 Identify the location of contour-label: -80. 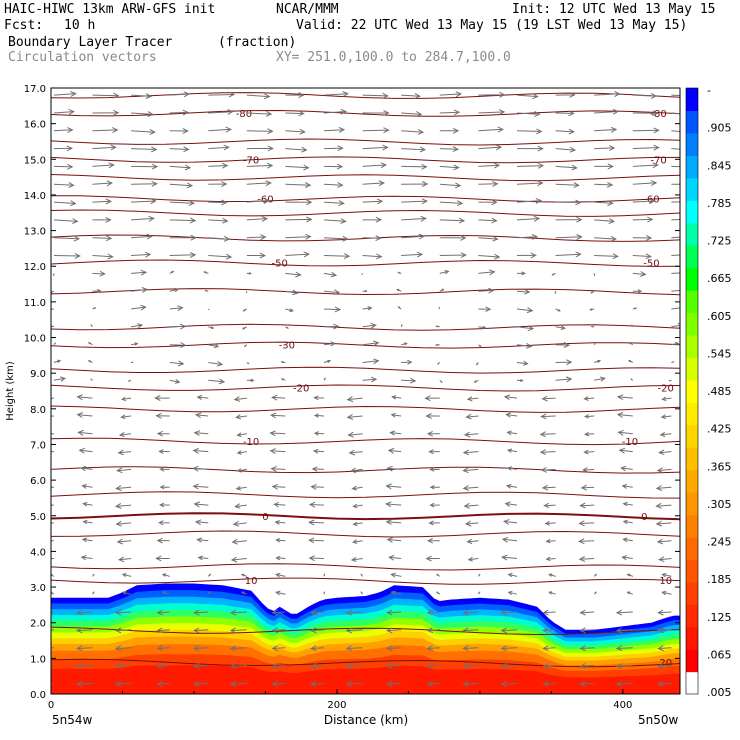
(658, 114).